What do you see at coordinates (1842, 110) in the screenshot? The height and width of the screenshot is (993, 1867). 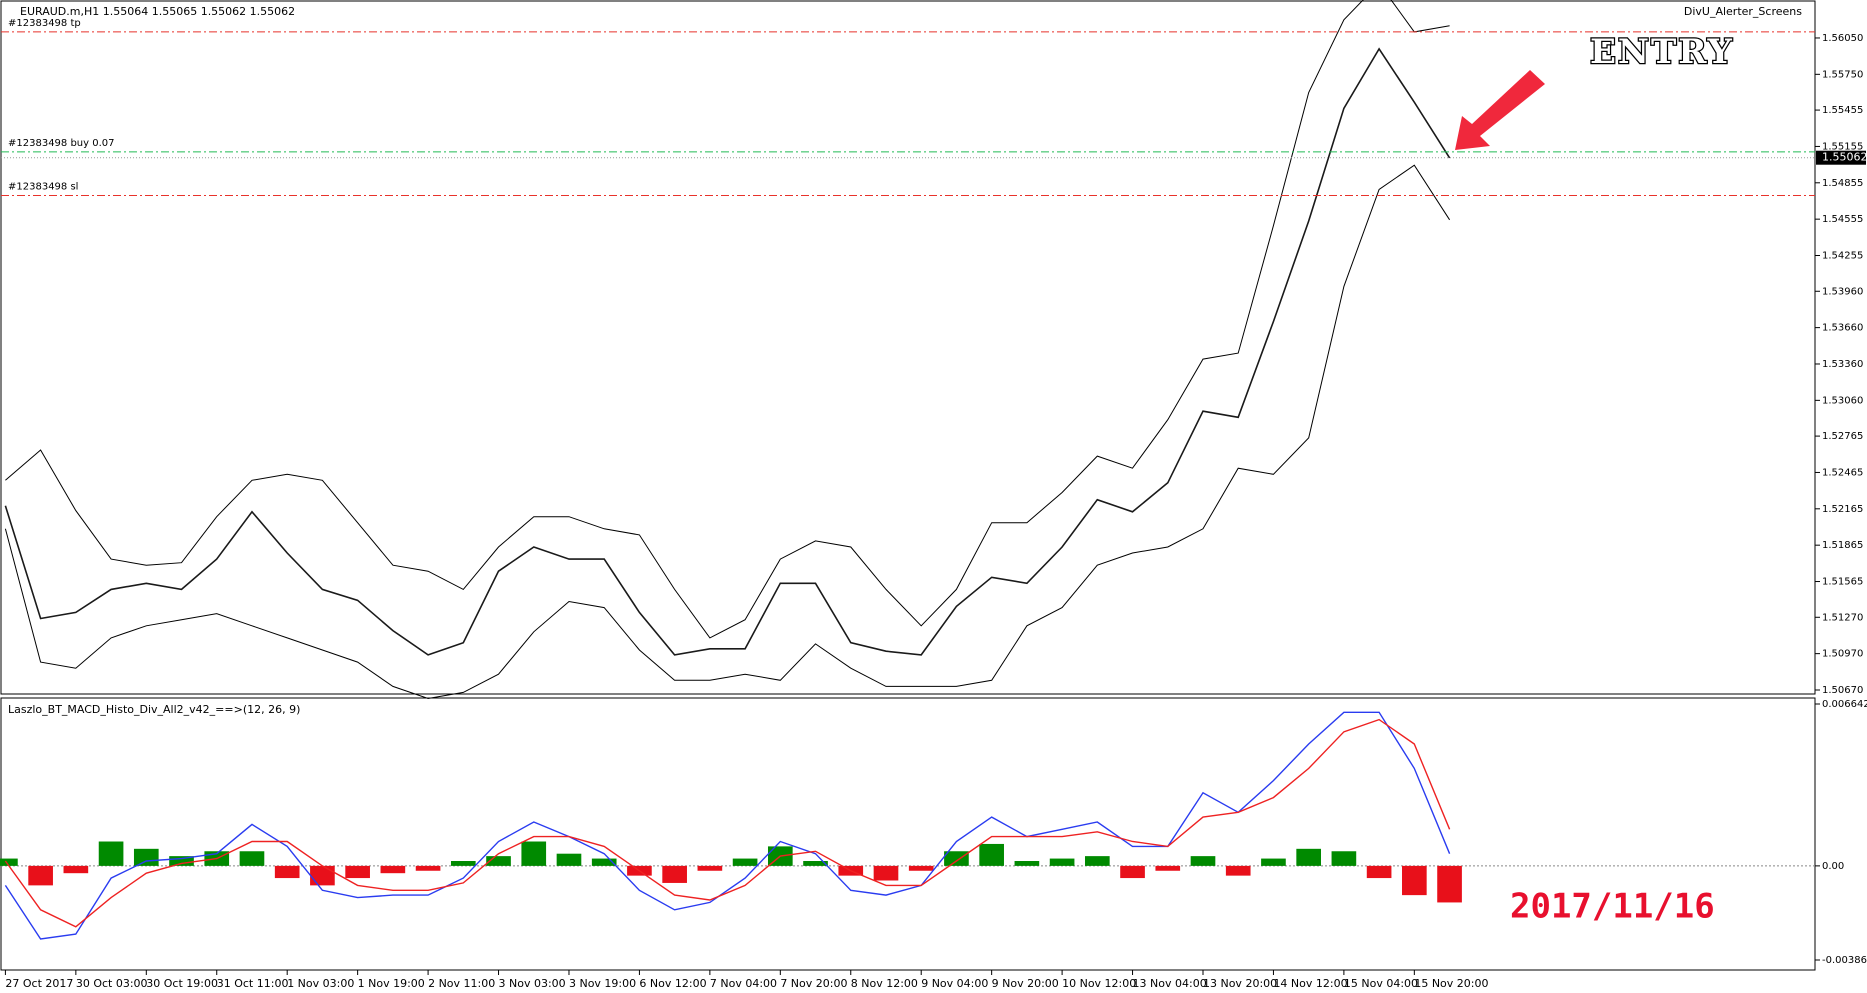 I see `y-tick-label: 1.55455` at bounding box center [1842, 110].